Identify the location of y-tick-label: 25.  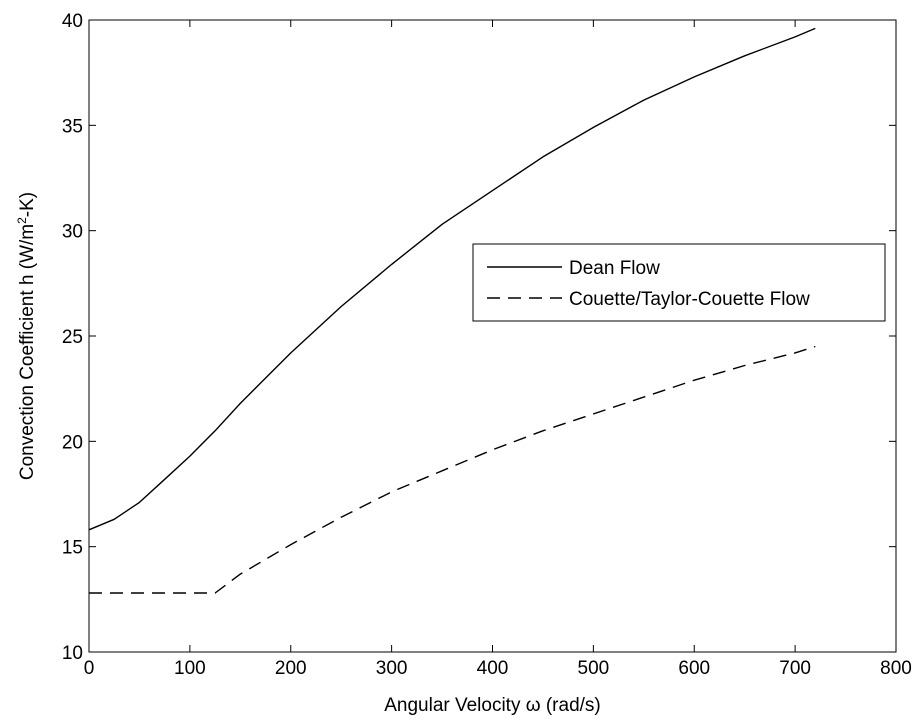
(72, 337).